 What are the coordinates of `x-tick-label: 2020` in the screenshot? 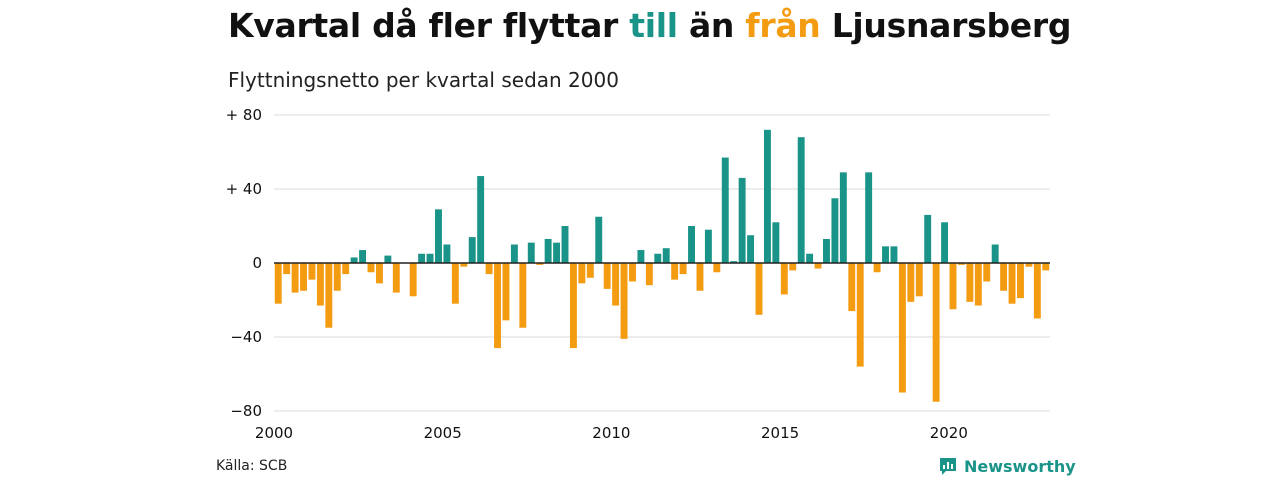 It's located at (949, 433).